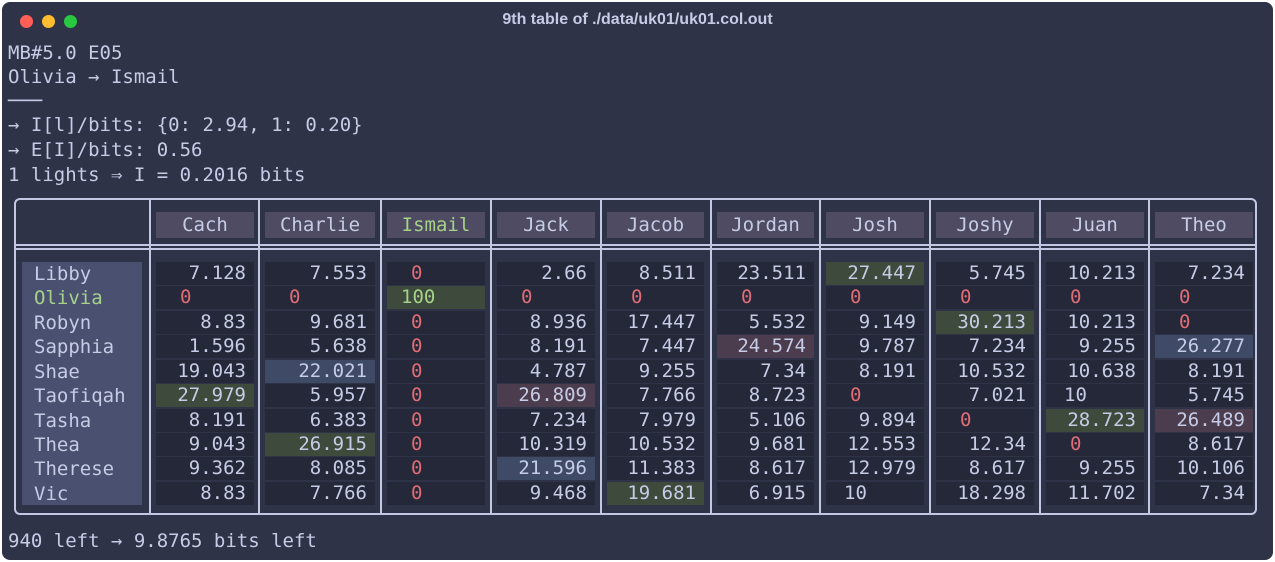 The width and height of the screenshot is (1275, 562). I want to click on column-header: Juan, so click(1095, 225).